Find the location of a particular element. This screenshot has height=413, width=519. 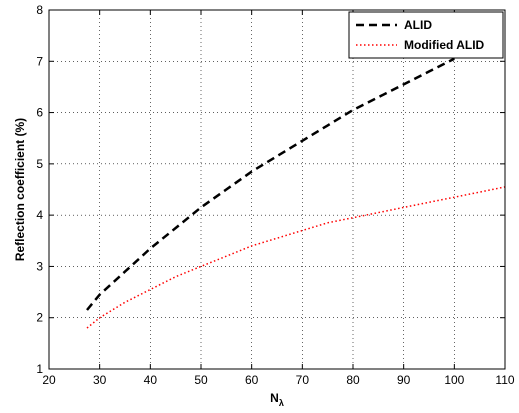

x-tick-label: 50 is located at coordinates (201, 380).